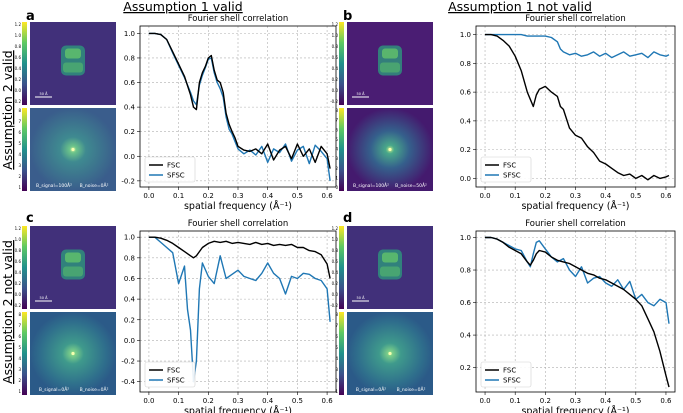  What do you see at coordinates (208, 196) in the screenshot?
I see `x-tick-label: 0.2` at bounding box center [208, 196].